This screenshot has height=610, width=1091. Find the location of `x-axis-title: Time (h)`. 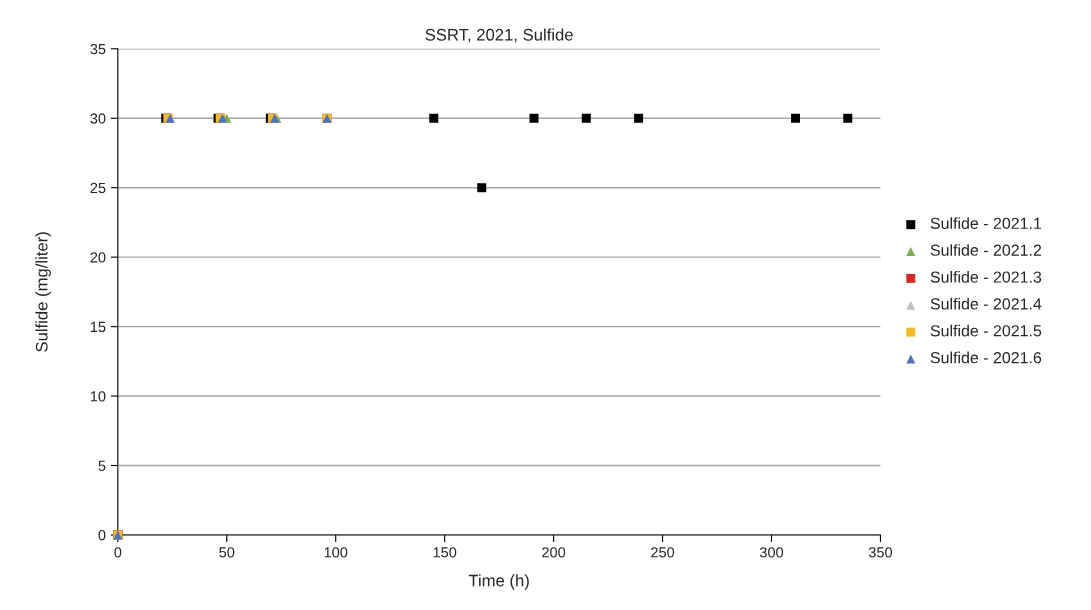

x-axis-title: Time (h) is located at coordinates (498, 582).